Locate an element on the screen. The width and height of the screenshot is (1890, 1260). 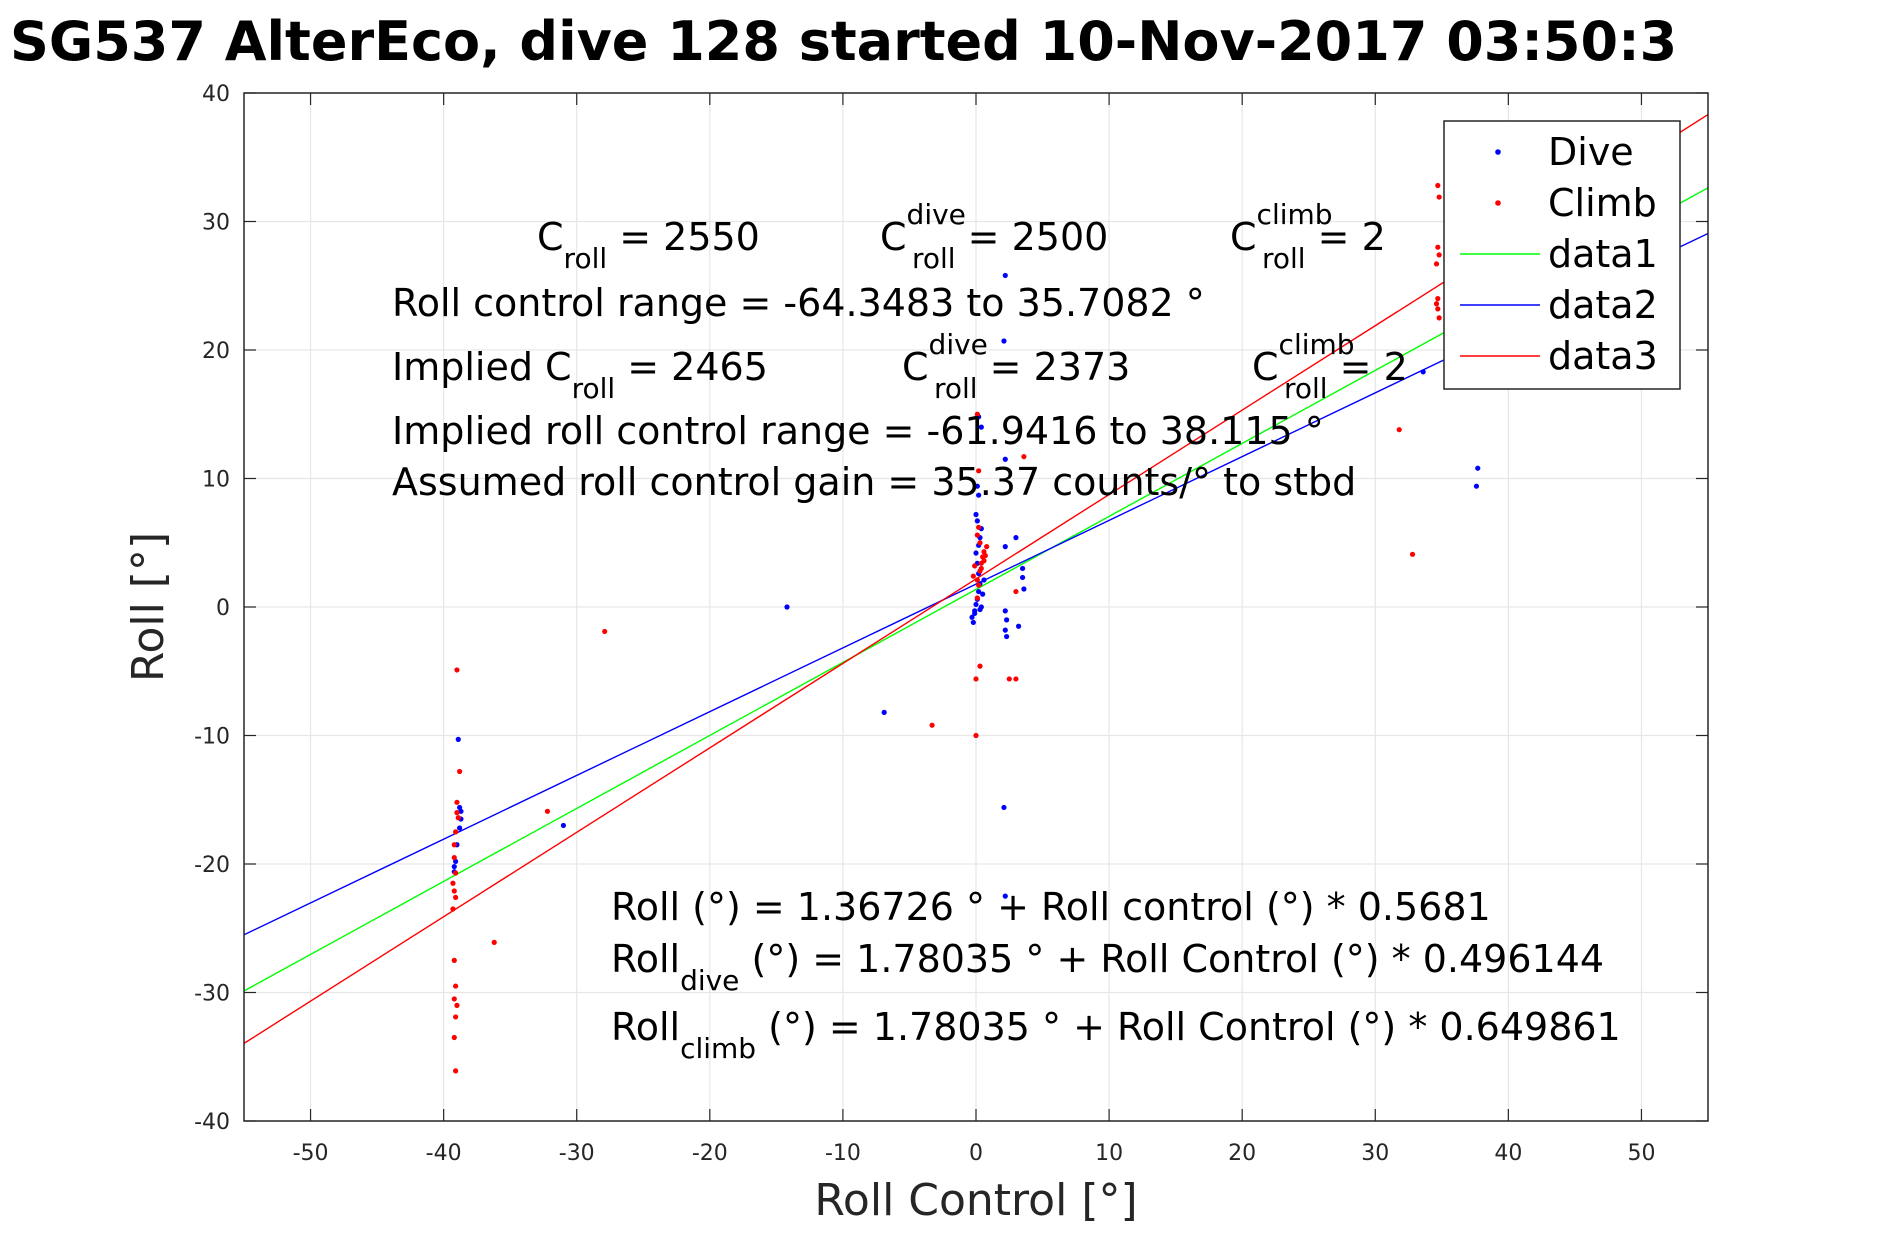
y-tick-label: -40 is located at coordinates (212, 1122).